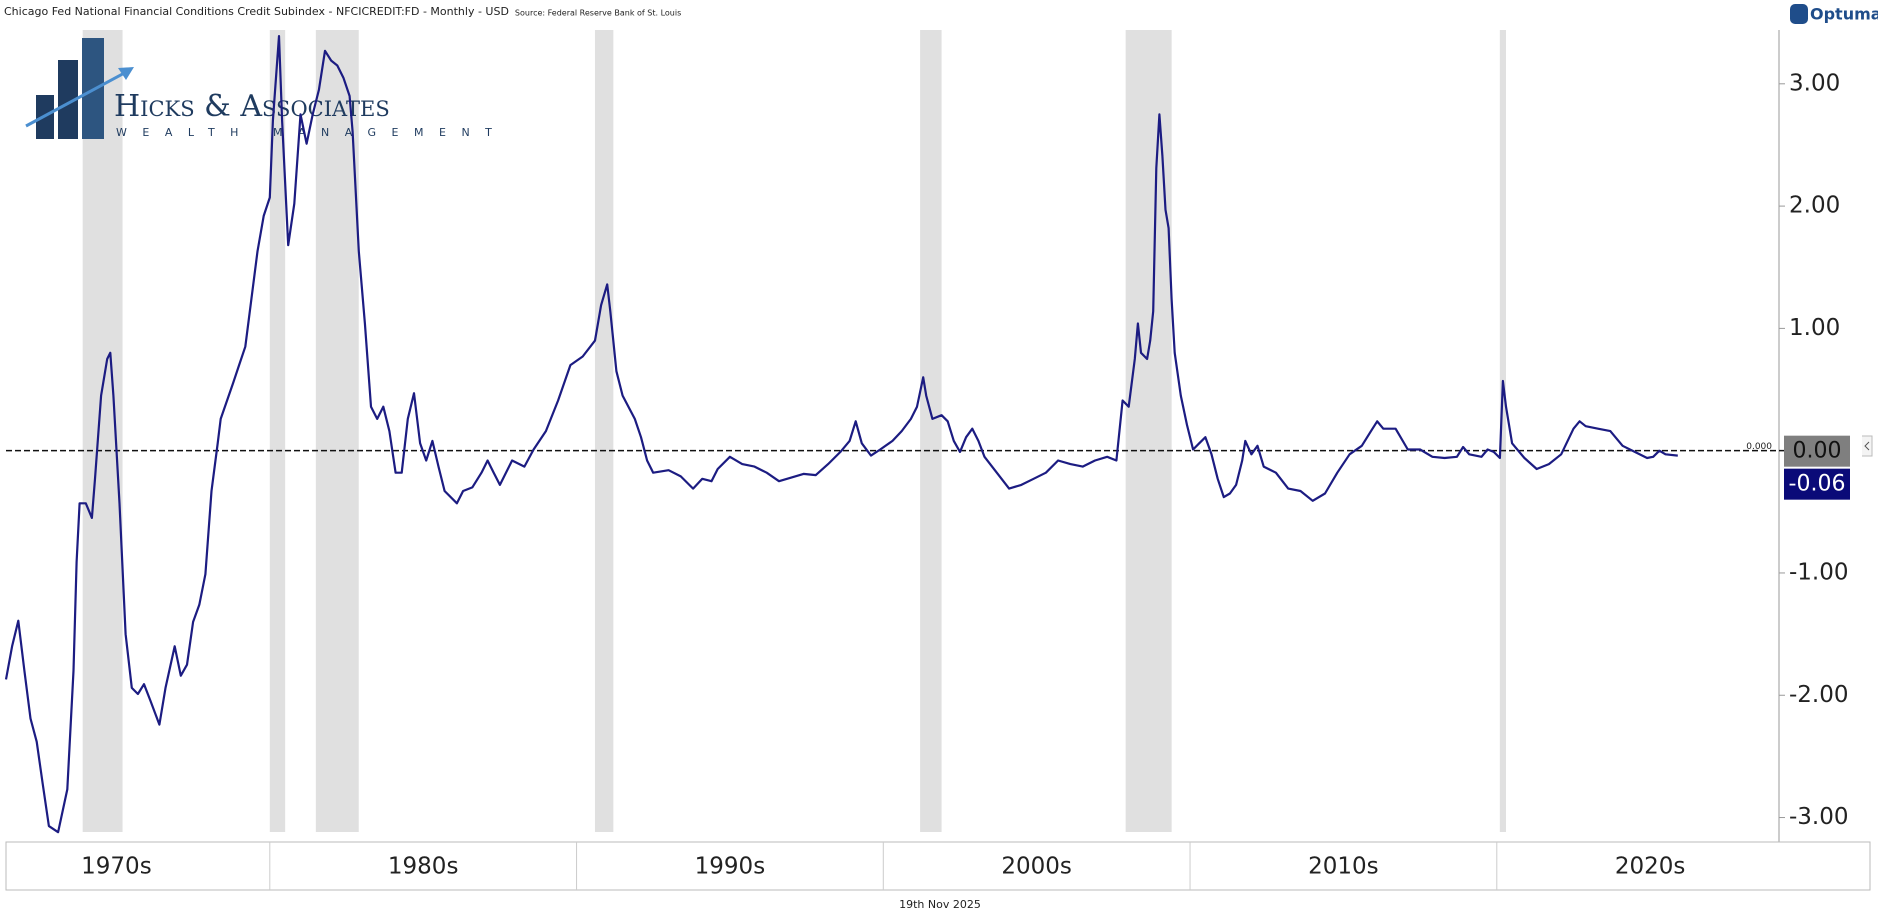 The height and width of the screenshot is (924, 1878). What do you see at coordinates (1819, 695) in the screenshot?
I see `y-tick-label: -2.00` at bounding box center [1819, 695].